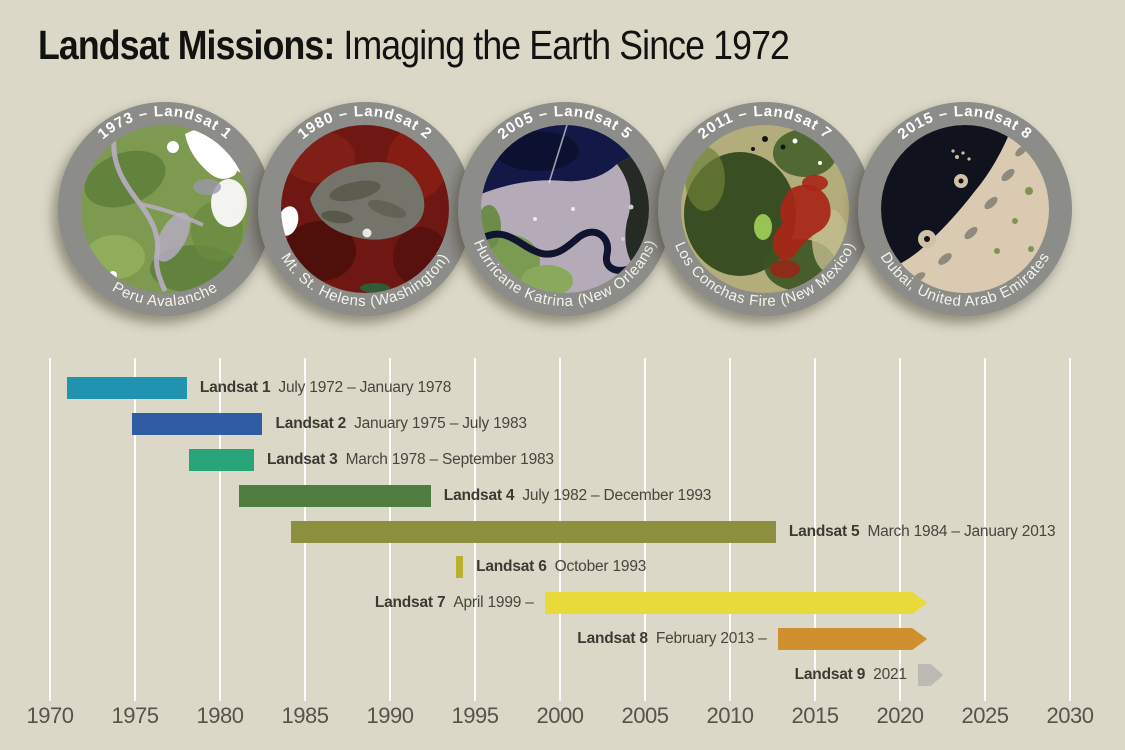 This screenshot has width=1125, height=750. I want to click on satellite-image-los-conchas-fire, so click(765, 209).